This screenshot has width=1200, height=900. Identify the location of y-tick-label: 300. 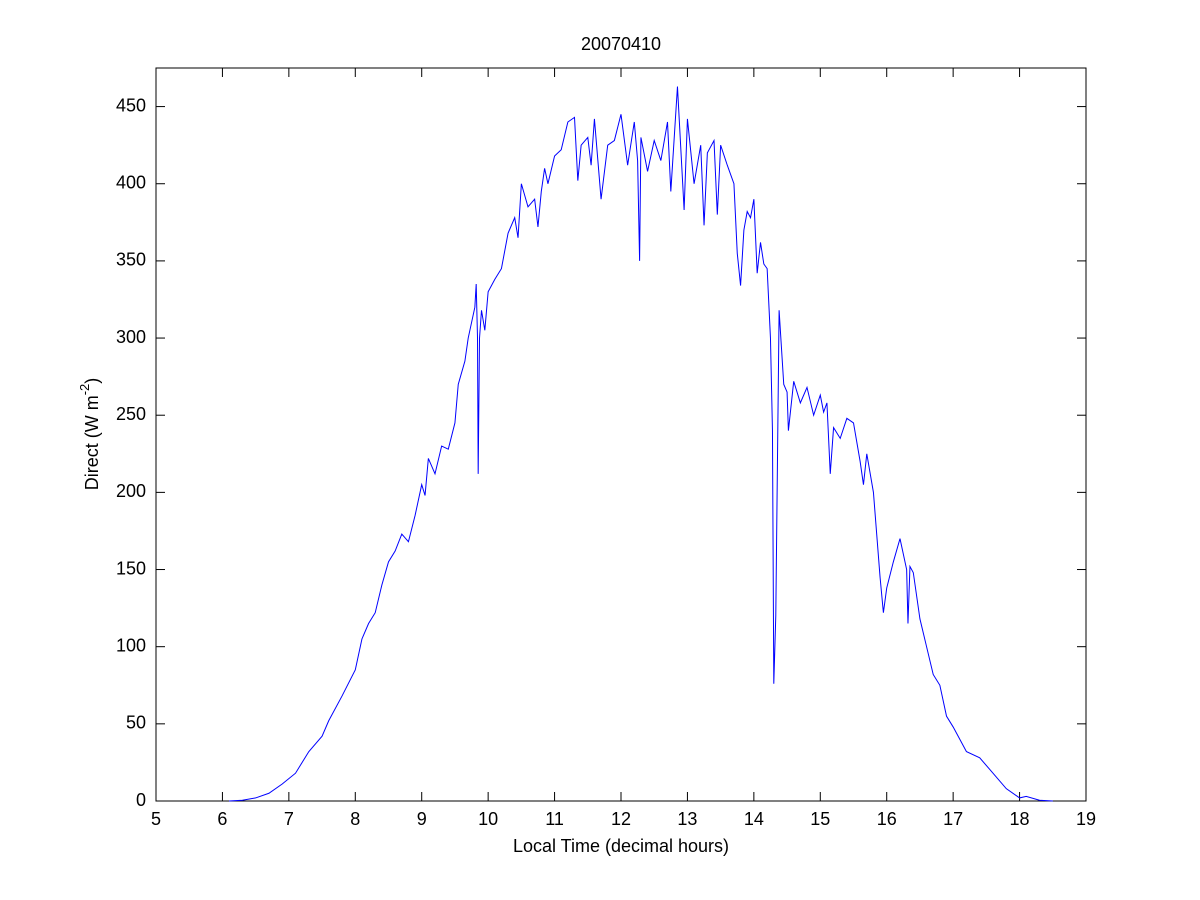
(131, 337).